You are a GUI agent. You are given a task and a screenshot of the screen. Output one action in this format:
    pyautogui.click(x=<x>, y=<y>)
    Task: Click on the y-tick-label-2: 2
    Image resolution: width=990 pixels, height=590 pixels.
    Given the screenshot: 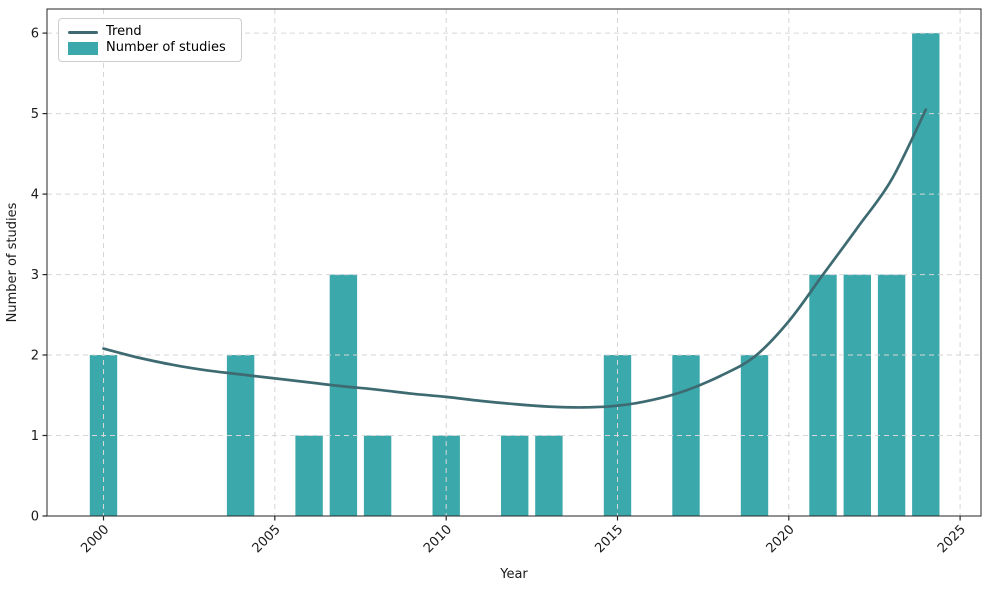 What is the action you would take?
    pyautogui.click(x=35, y=356)
    